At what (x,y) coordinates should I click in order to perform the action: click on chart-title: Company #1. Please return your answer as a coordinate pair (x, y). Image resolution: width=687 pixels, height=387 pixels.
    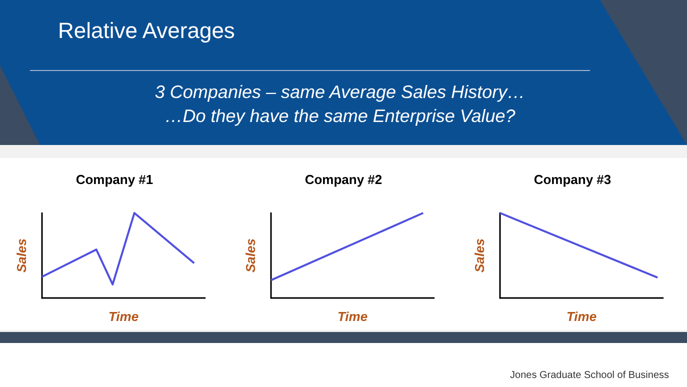
    Looking at the image, I should click on (115, 179).